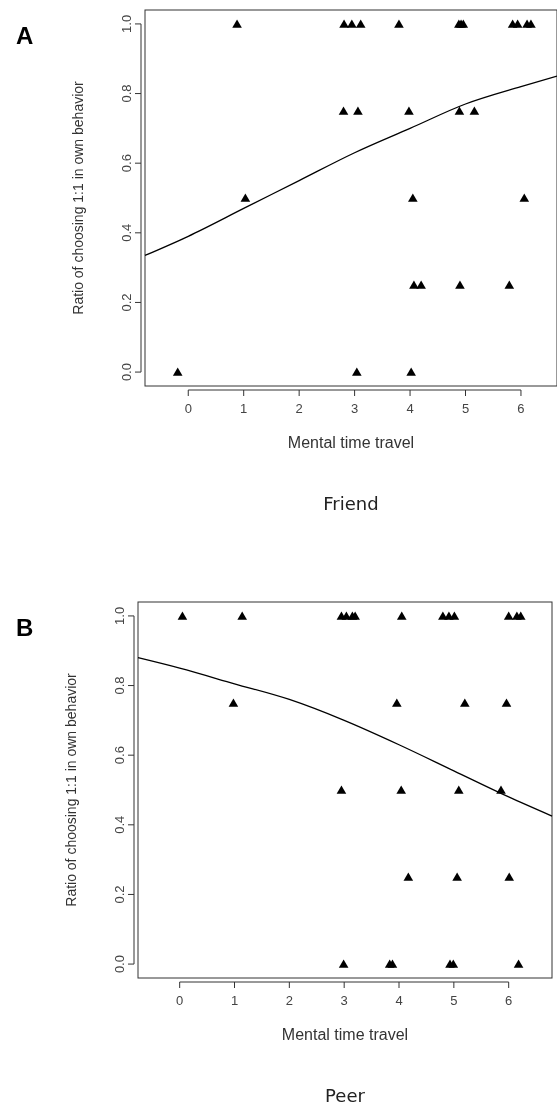 This screenshot has height=1112, width=557. What do you see at coordinates (345, 1095) in the screenshot?
I see `text: Peer` at bounding box center [345, 1095].